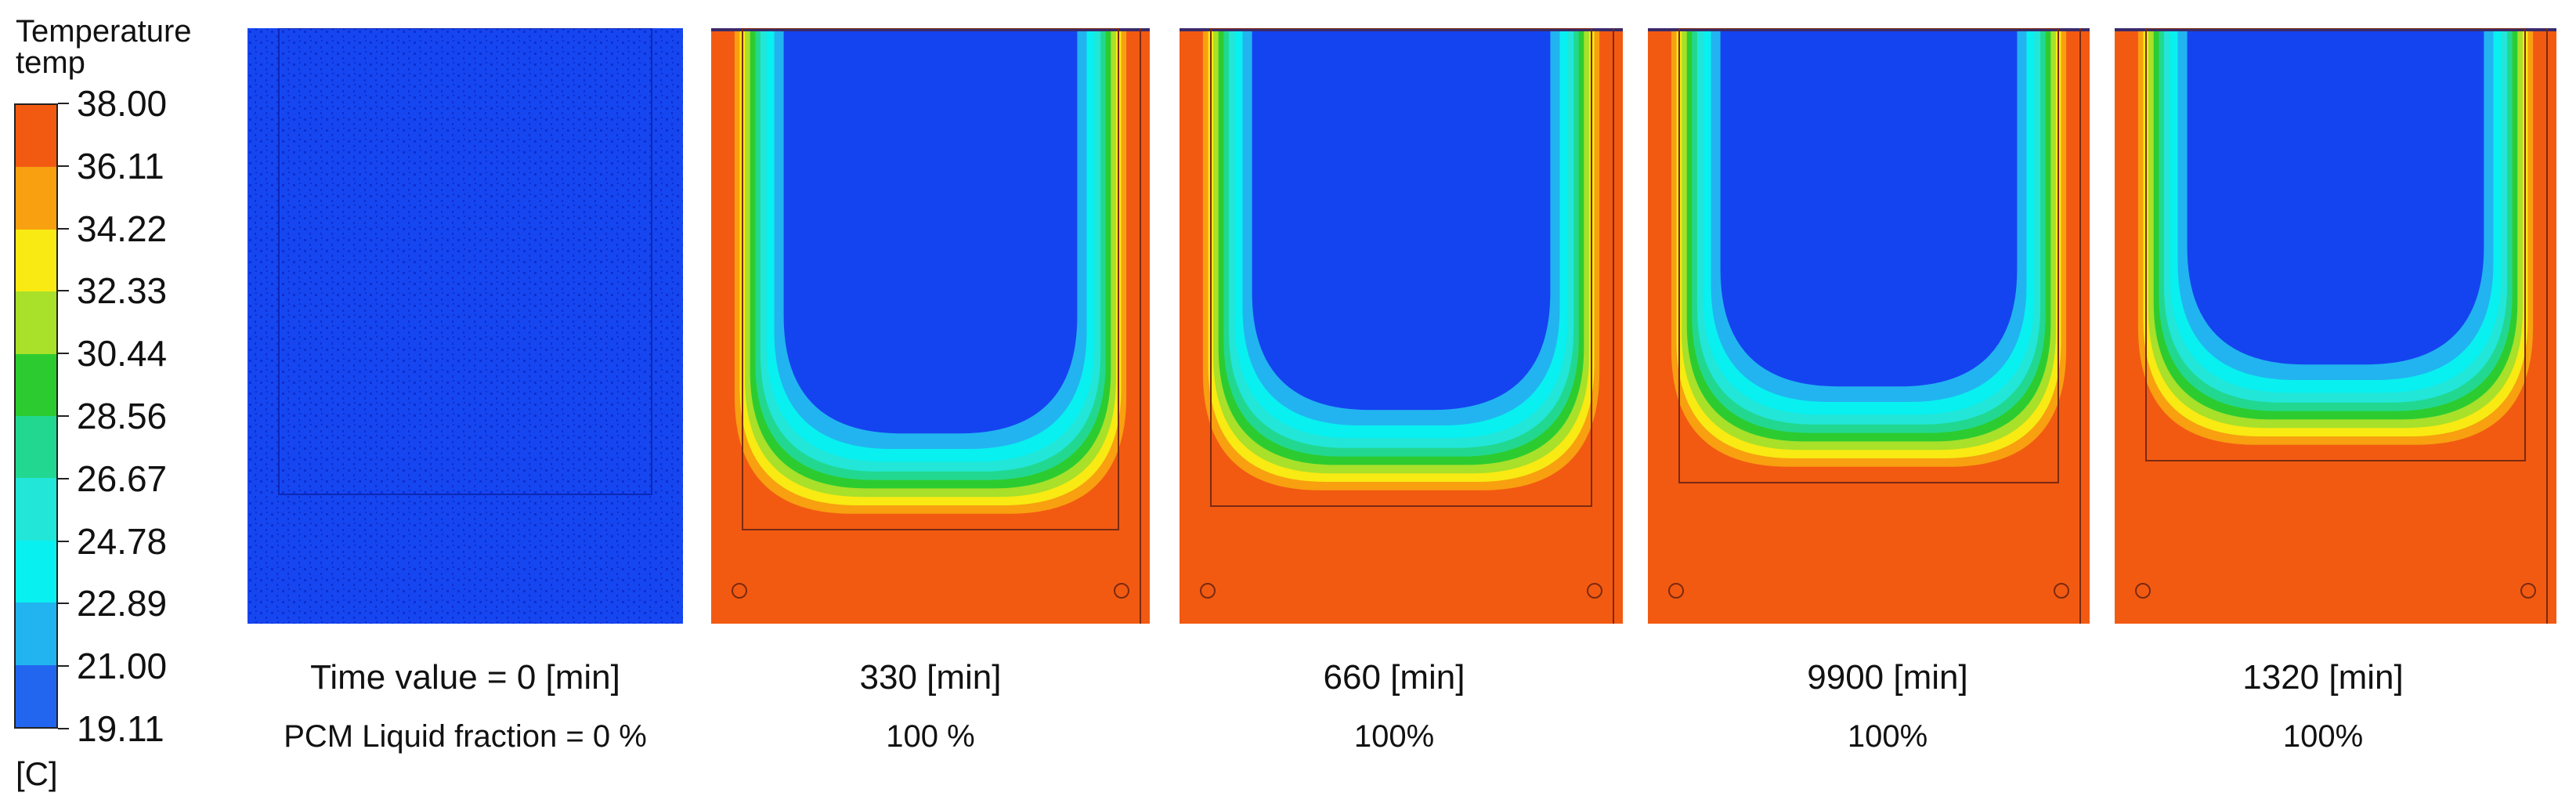 Image resolution: width=2576 pixels, height=807 pixels. What do you see at coordinates (104, 31) in the screenshot?
I see `legend-title-line1: Temperature` at bounding box center [104, 31].